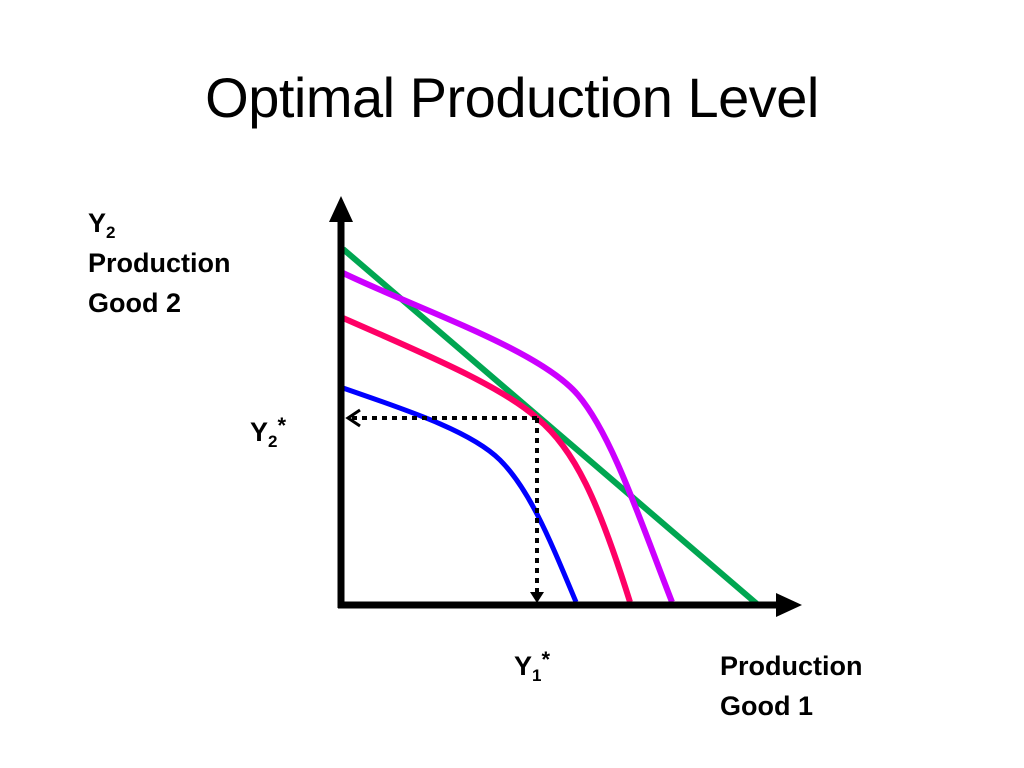  Describe the element at coordinates (111, 232) in the screenshot. I see `y-axis-symbol-subscript: 2` at that location.